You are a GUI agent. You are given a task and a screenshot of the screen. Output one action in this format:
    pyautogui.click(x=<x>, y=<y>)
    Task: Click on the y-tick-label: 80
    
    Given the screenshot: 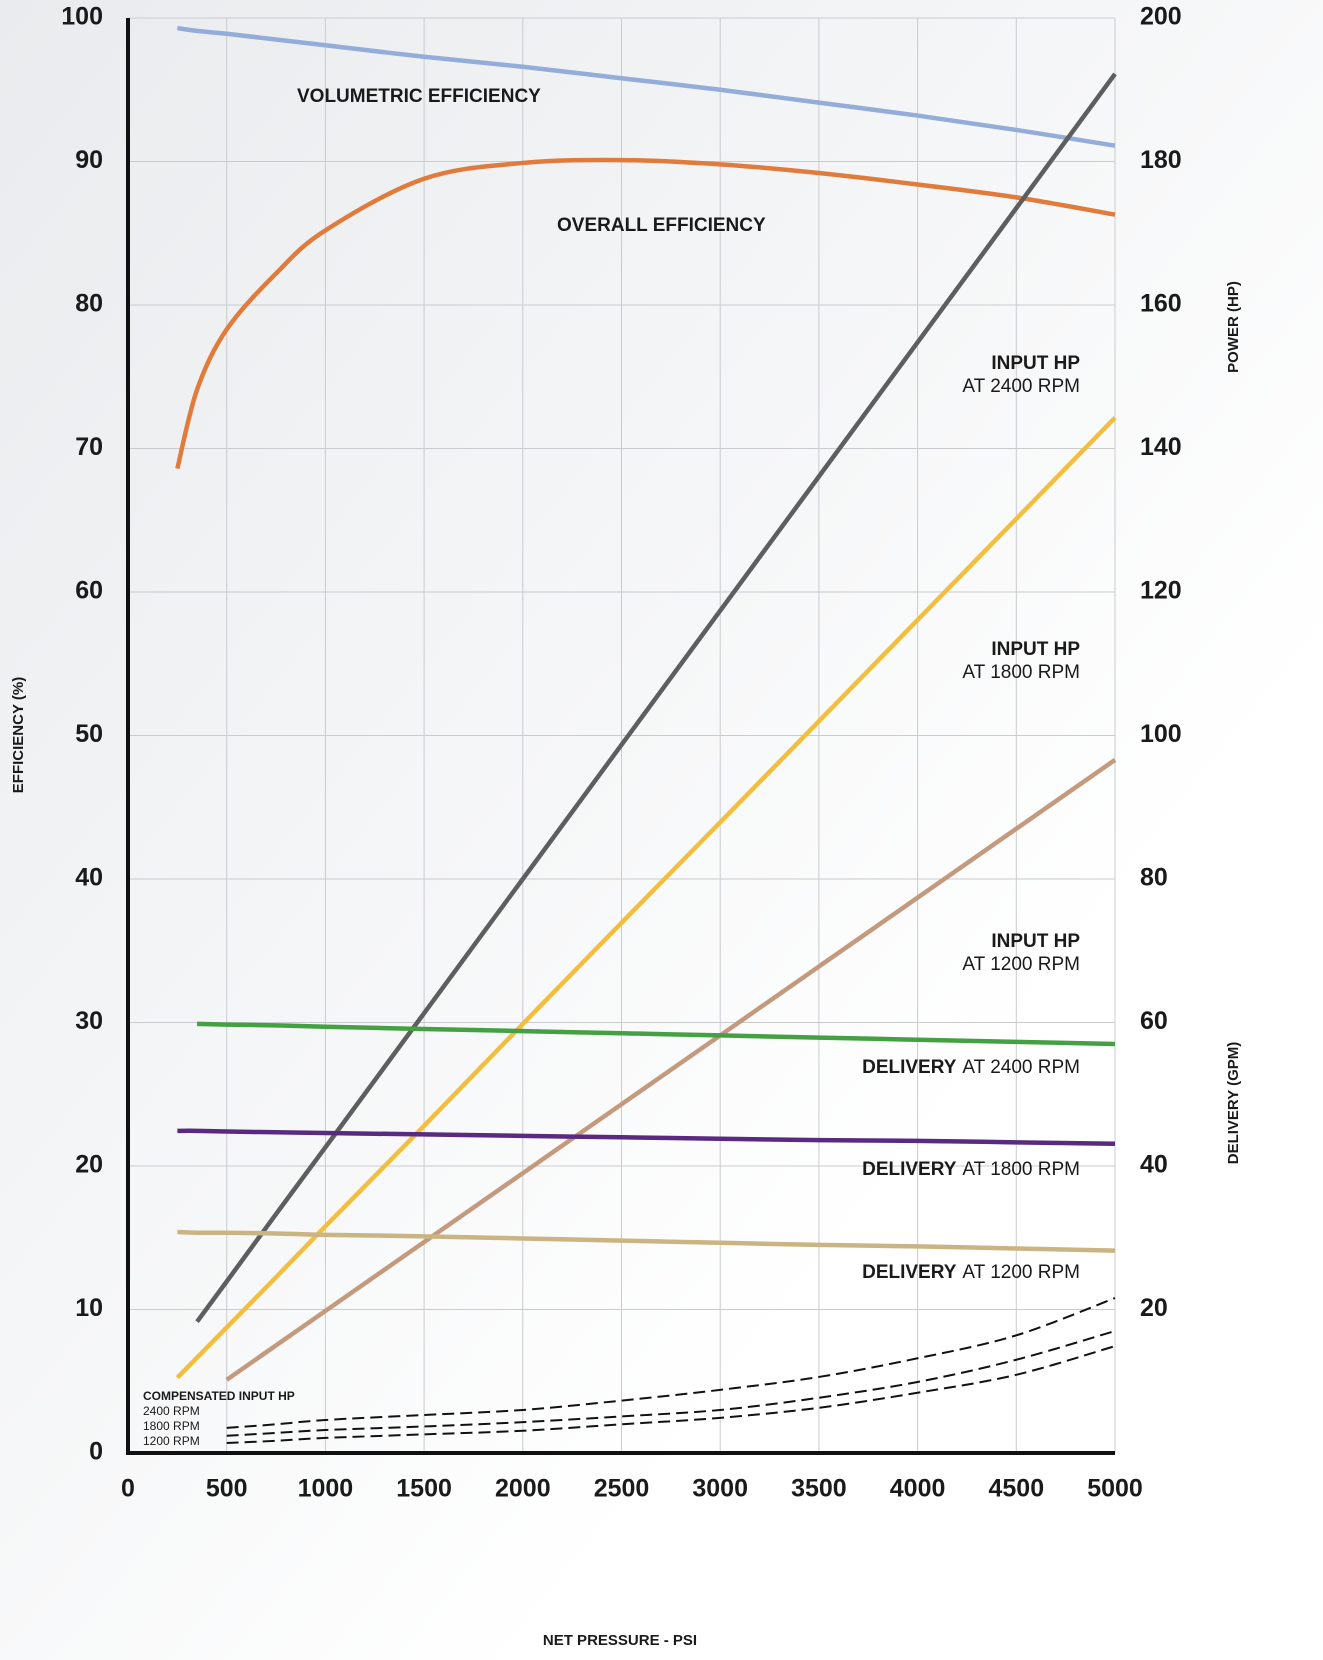 What is the action you would take?
    pyautogui.click(x=89, y=304)
    